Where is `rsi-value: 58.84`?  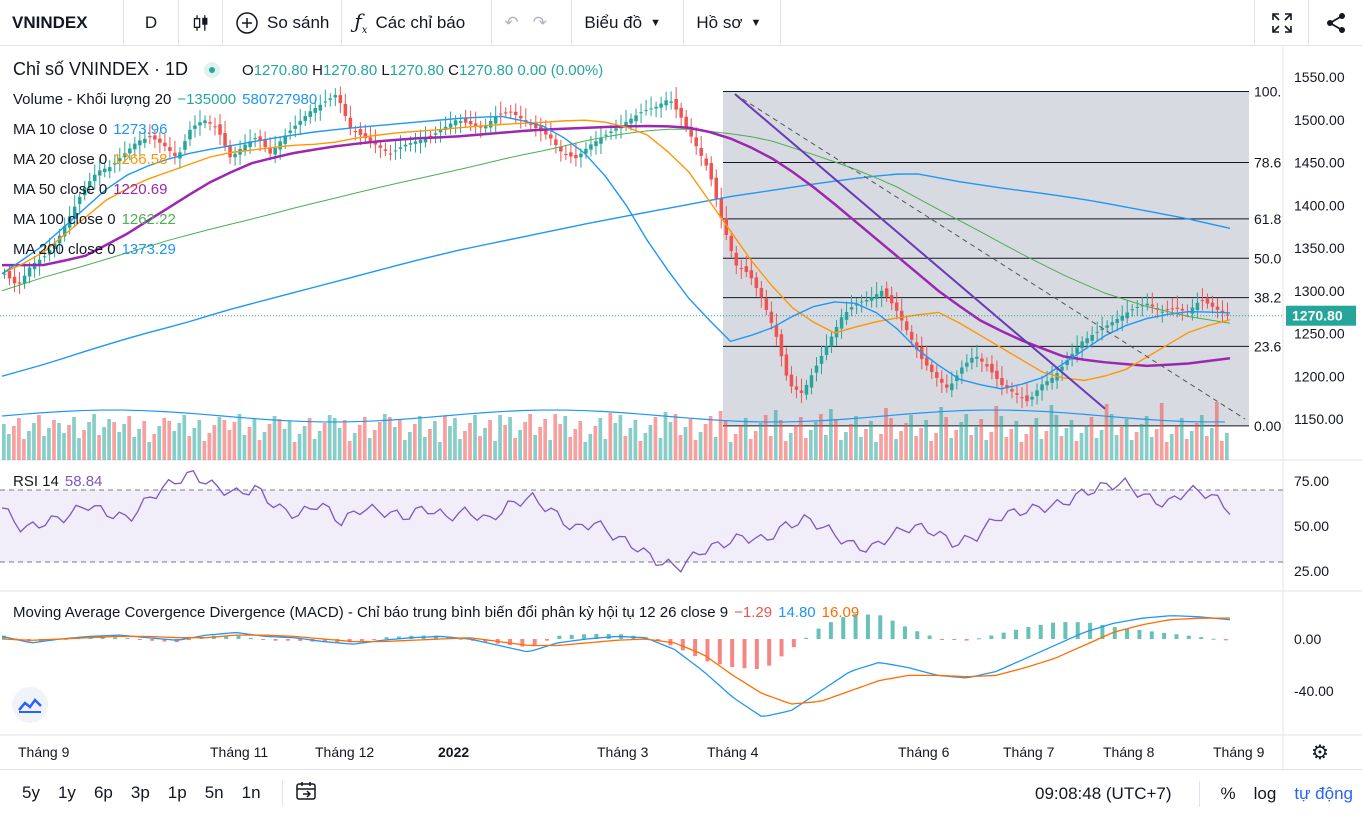 rsi-value: 58.84 is located at coordinates (83, 481).